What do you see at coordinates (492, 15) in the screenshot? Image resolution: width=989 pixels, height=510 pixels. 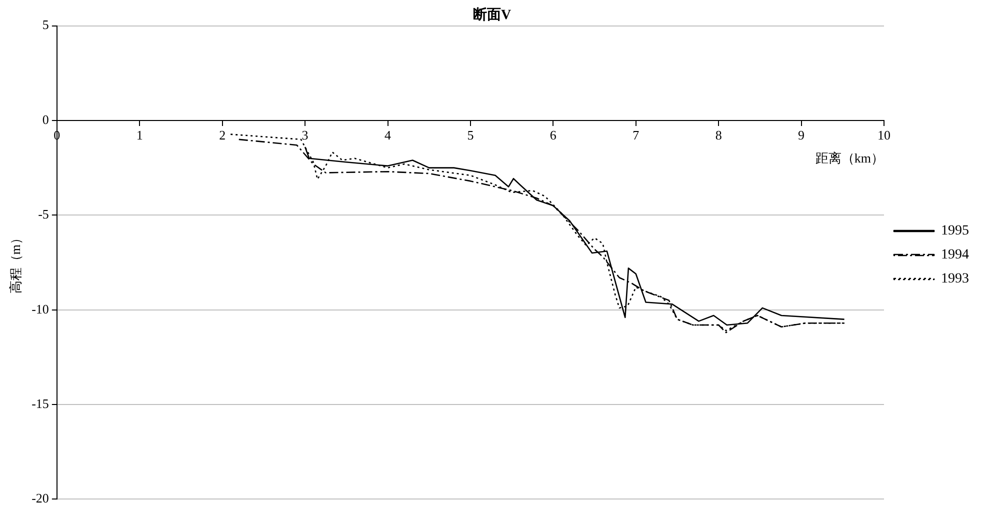 I see `chart-title: 断面V` at bounding box center [492, 15].